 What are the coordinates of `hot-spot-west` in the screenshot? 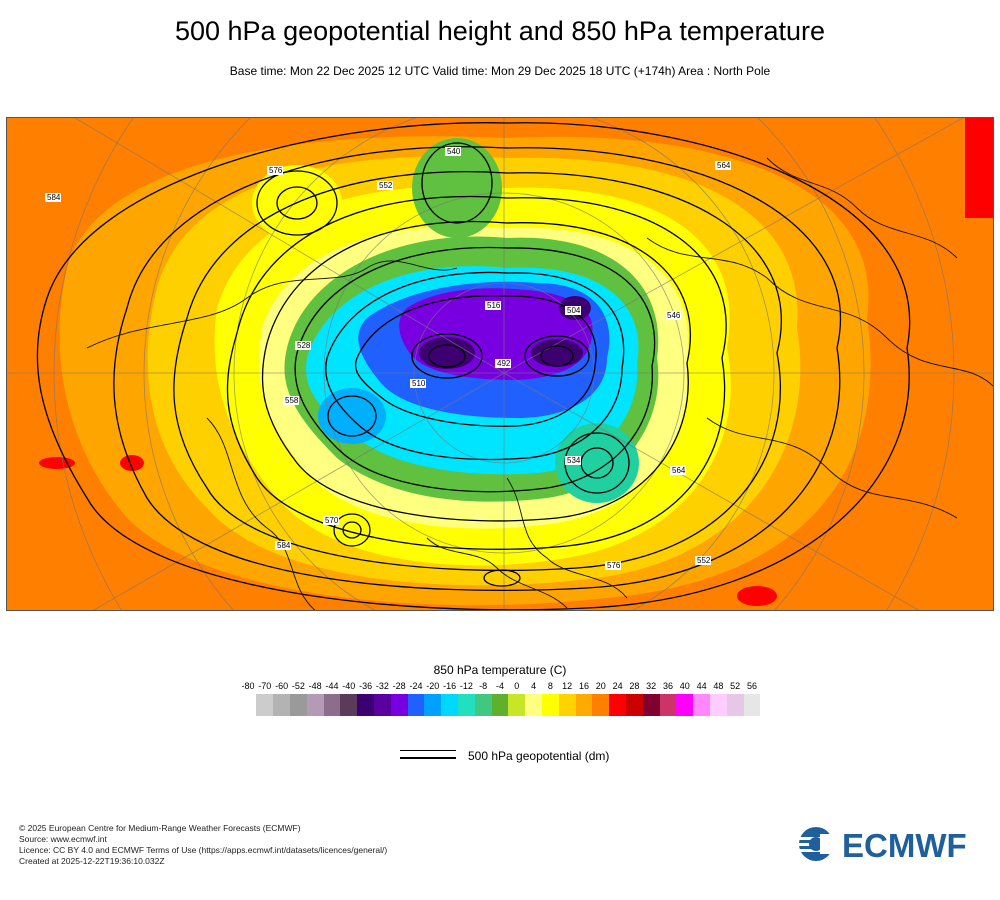 It's located at (132, 463).